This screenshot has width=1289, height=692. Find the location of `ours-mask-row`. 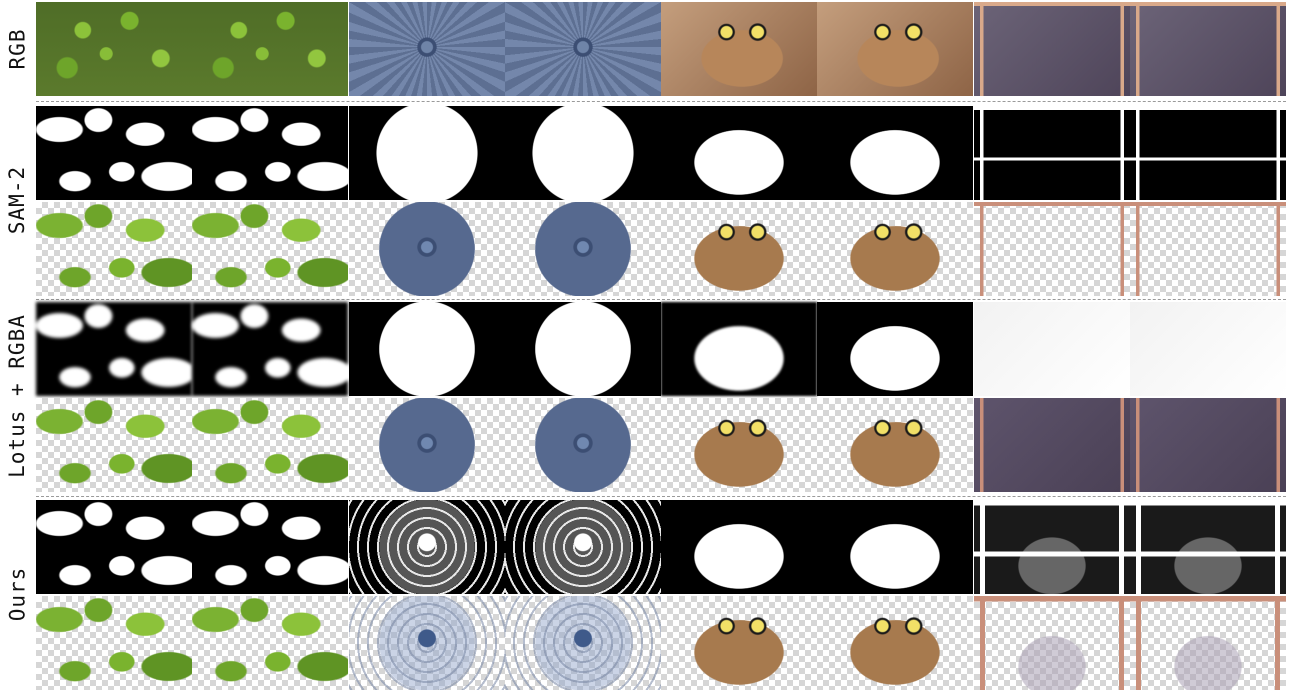

ours-mask-row is located at coordinates (661, 547).